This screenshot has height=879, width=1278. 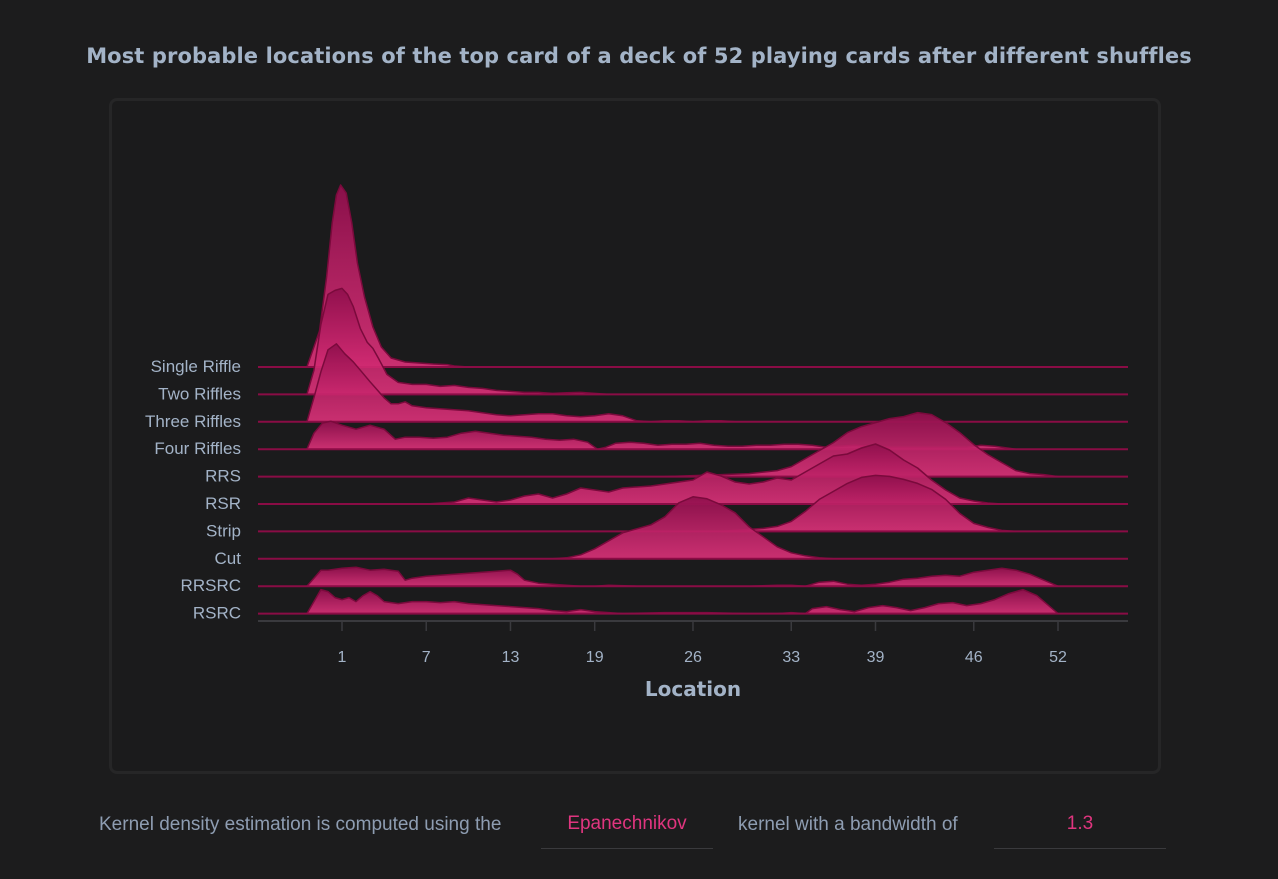 I want to click on x-tick-label: 26, so click(x=693, y=657).